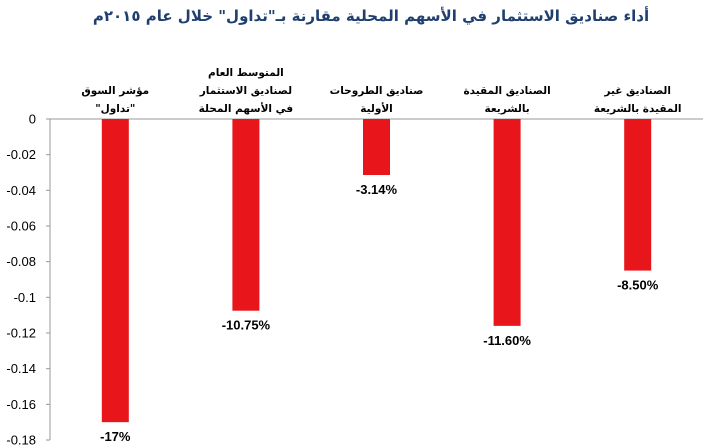  What do you see at coordinates (115, 436) in the screenshot?
I see `data-label: -17%` at bounding box center [115, 436].